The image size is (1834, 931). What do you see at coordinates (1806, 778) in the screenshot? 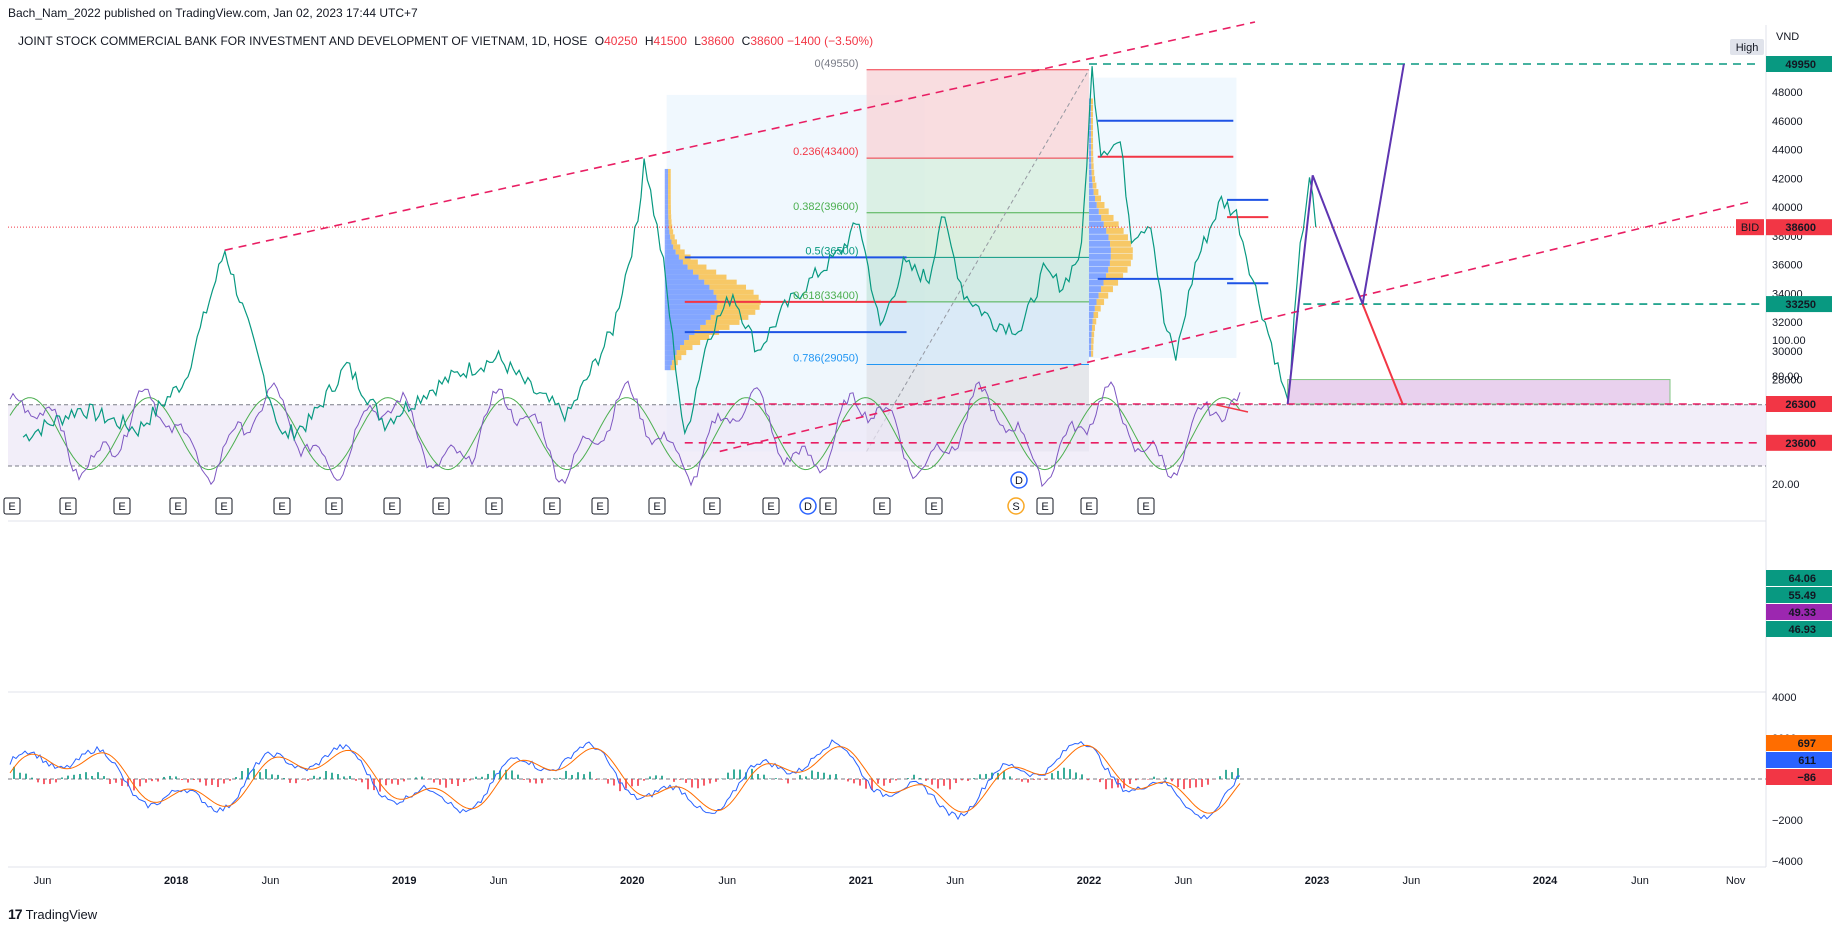
I see `macd-value-label: −86` at bounding box center [1806, 778].